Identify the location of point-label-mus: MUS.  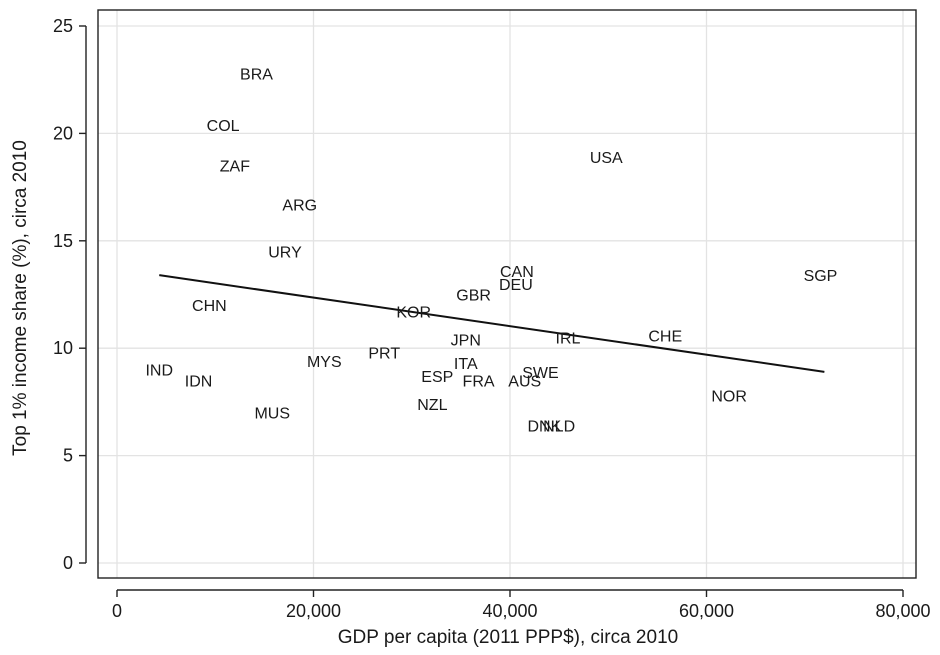
(272, 414).